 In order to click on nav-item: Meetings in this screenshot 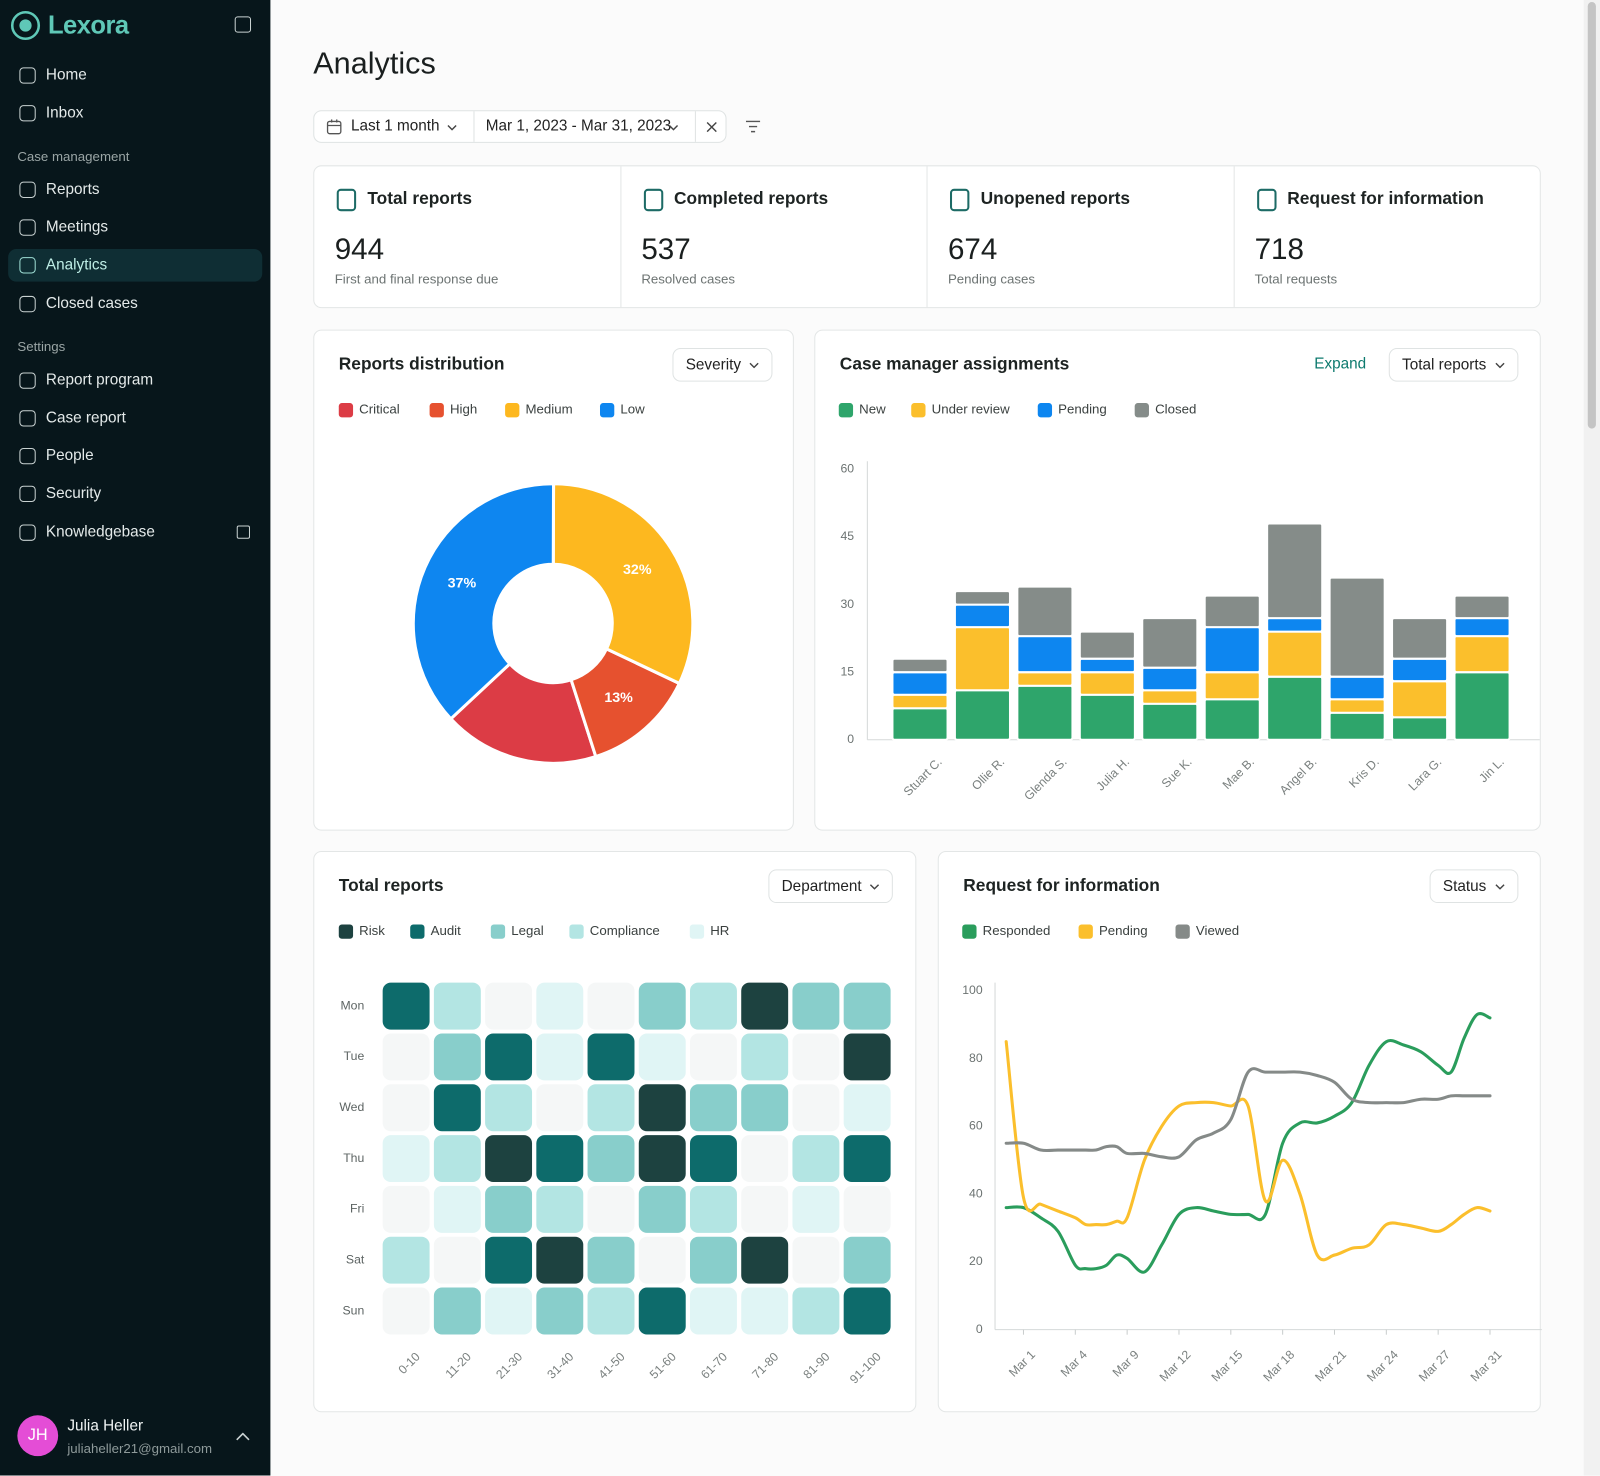, I will do `click(77, 227)`.